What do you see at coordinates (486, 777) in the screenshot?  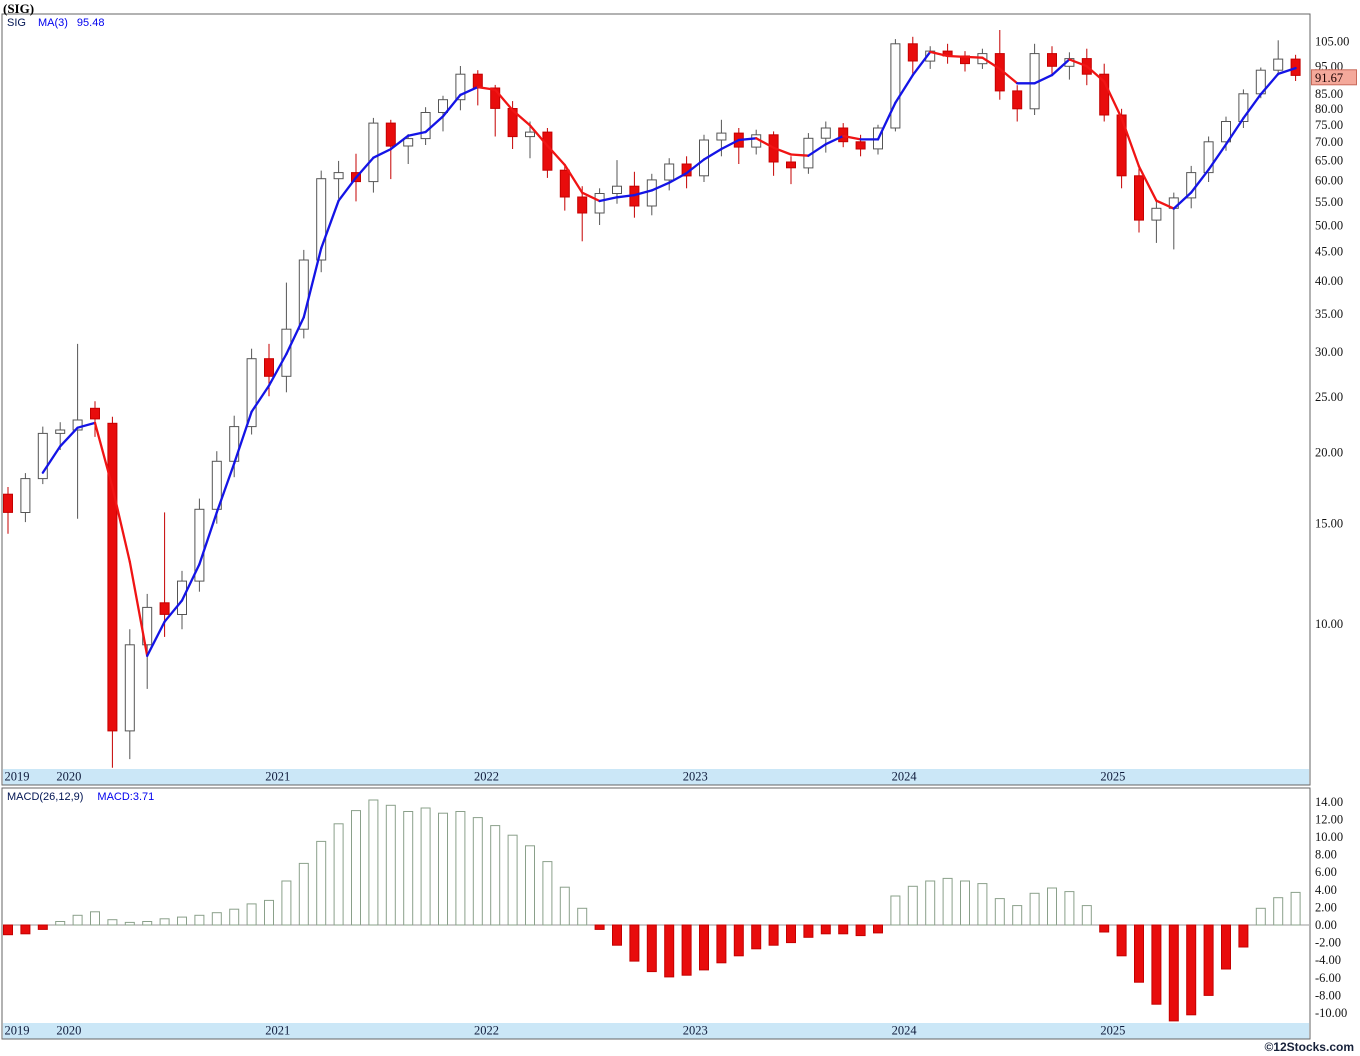 I see `year-label: 2022` at bounding box center [486, 777].